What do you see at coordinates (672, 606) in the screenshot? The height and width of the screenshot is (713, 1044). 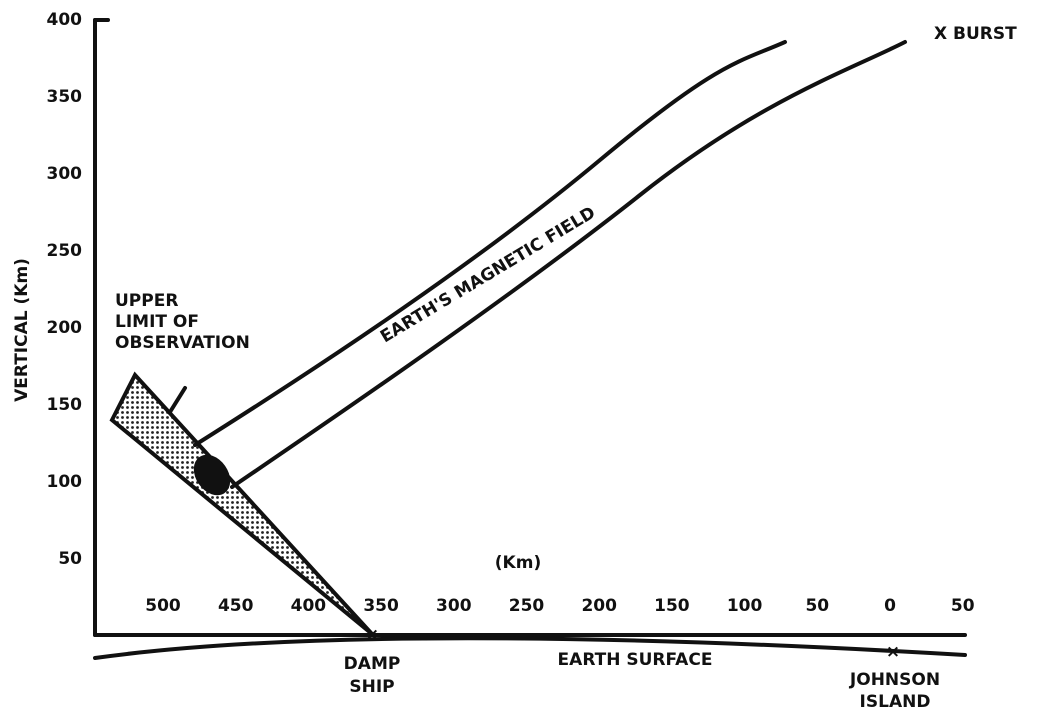 I see `x-tick-label: 150` at bounding box center [672, 606].